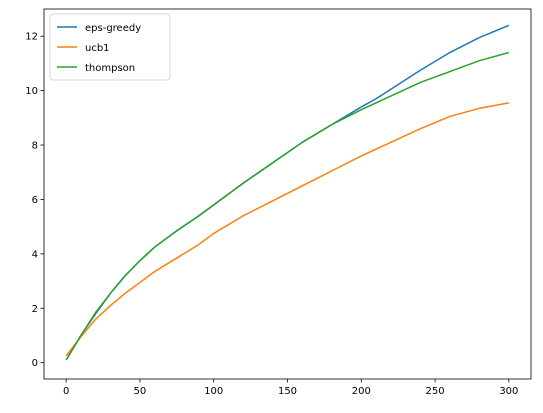  I want to click on y-axis: 0 2 4 6 8 10 12, so click(34, 200).